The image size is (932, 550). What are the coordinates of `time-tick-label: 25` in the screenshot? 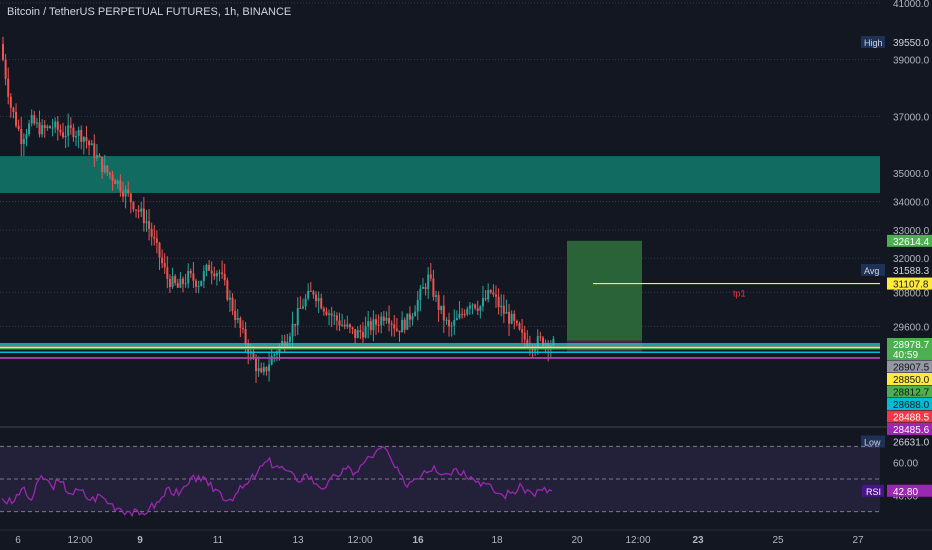 It's located at (778, 540).